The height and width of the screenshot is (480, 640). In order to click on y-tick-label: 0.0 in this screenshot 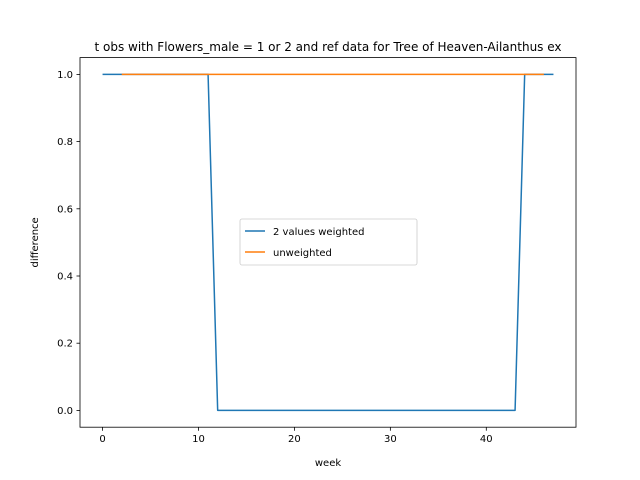, I will do `click(65, 411)`.